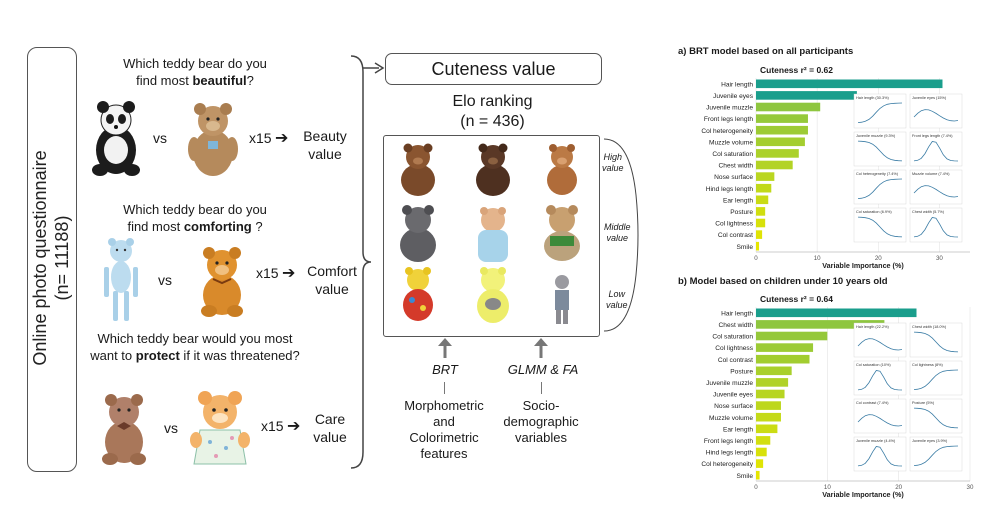  Describe the element at coordinates (62, 258) in the screenshot. I see `questionnaire-n: (n= 11188)` at that location.